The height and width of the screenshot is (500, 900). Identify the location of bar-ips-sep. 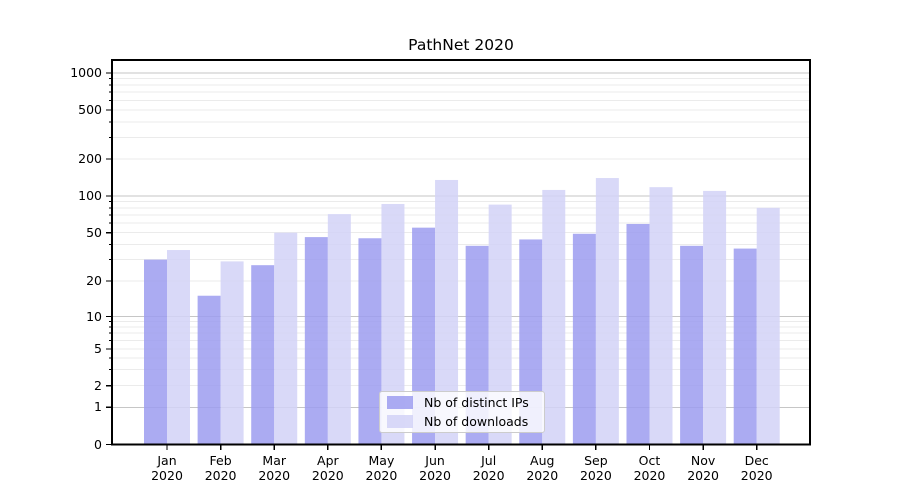
(584, 339).